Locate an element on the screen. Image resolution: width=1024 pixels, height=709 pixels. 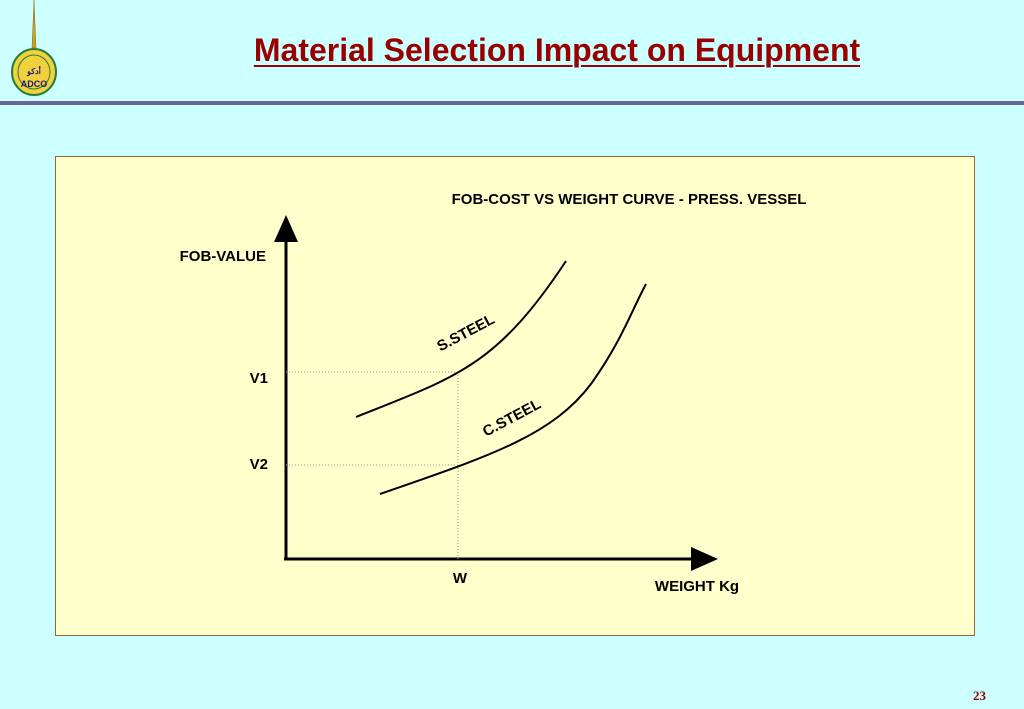
s-steel-label: S.STEEL is located at coordinates (465, 333).